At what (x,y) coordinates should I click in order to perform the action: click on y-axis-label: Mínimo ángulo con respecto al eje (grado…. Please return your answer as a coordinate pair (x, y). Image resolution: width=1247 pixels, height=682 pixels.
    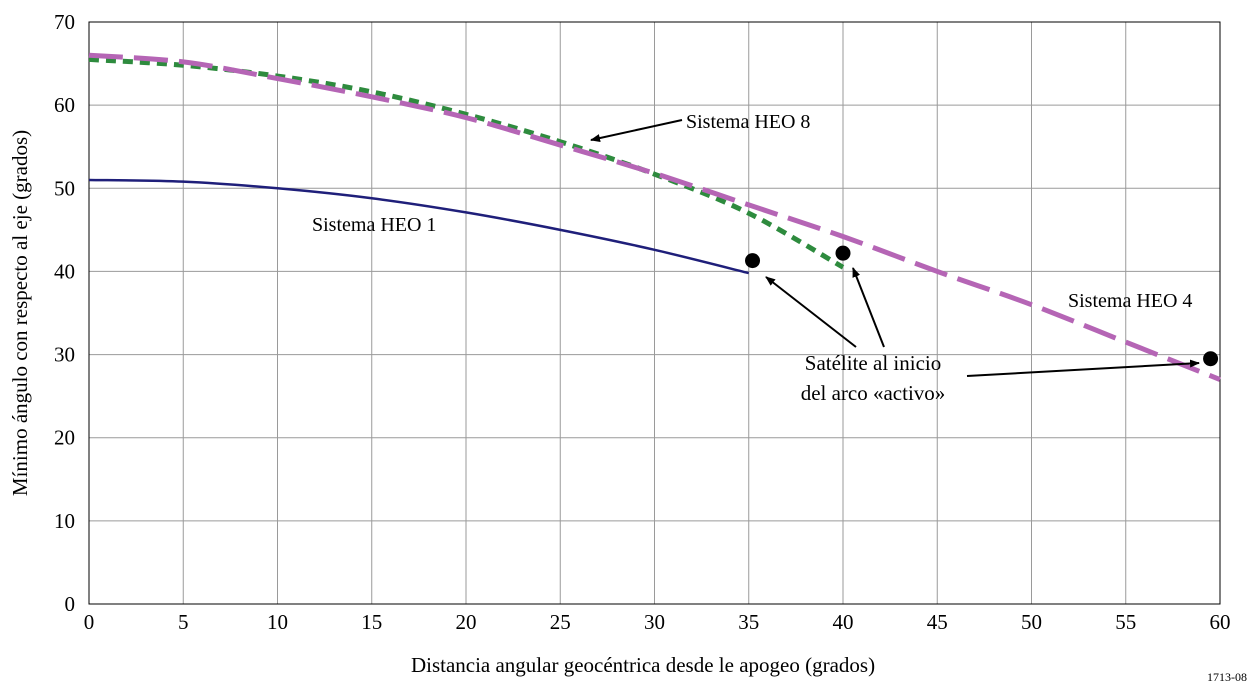
    Looking at the image, I should click on (20, 313).